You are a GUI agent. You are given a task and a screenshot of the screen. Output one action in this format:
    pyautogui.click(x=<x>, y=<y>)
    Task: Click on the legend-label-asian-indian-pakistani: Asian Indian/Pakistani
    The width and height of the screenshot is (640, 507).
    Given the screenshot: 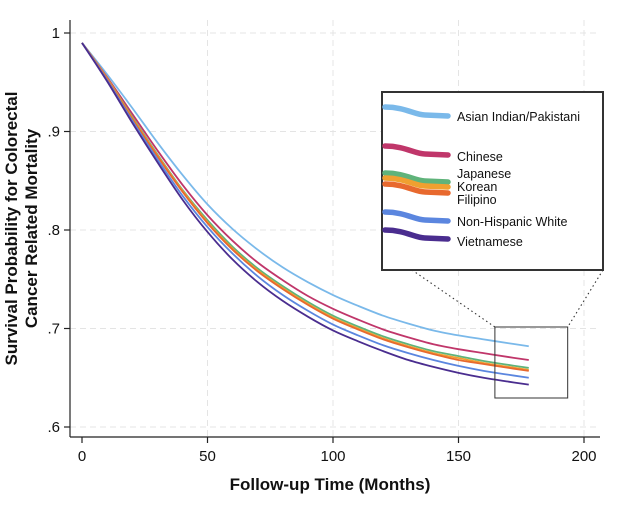 What is the action you would take?
    pyautogui.click(x=518, y=117)
    